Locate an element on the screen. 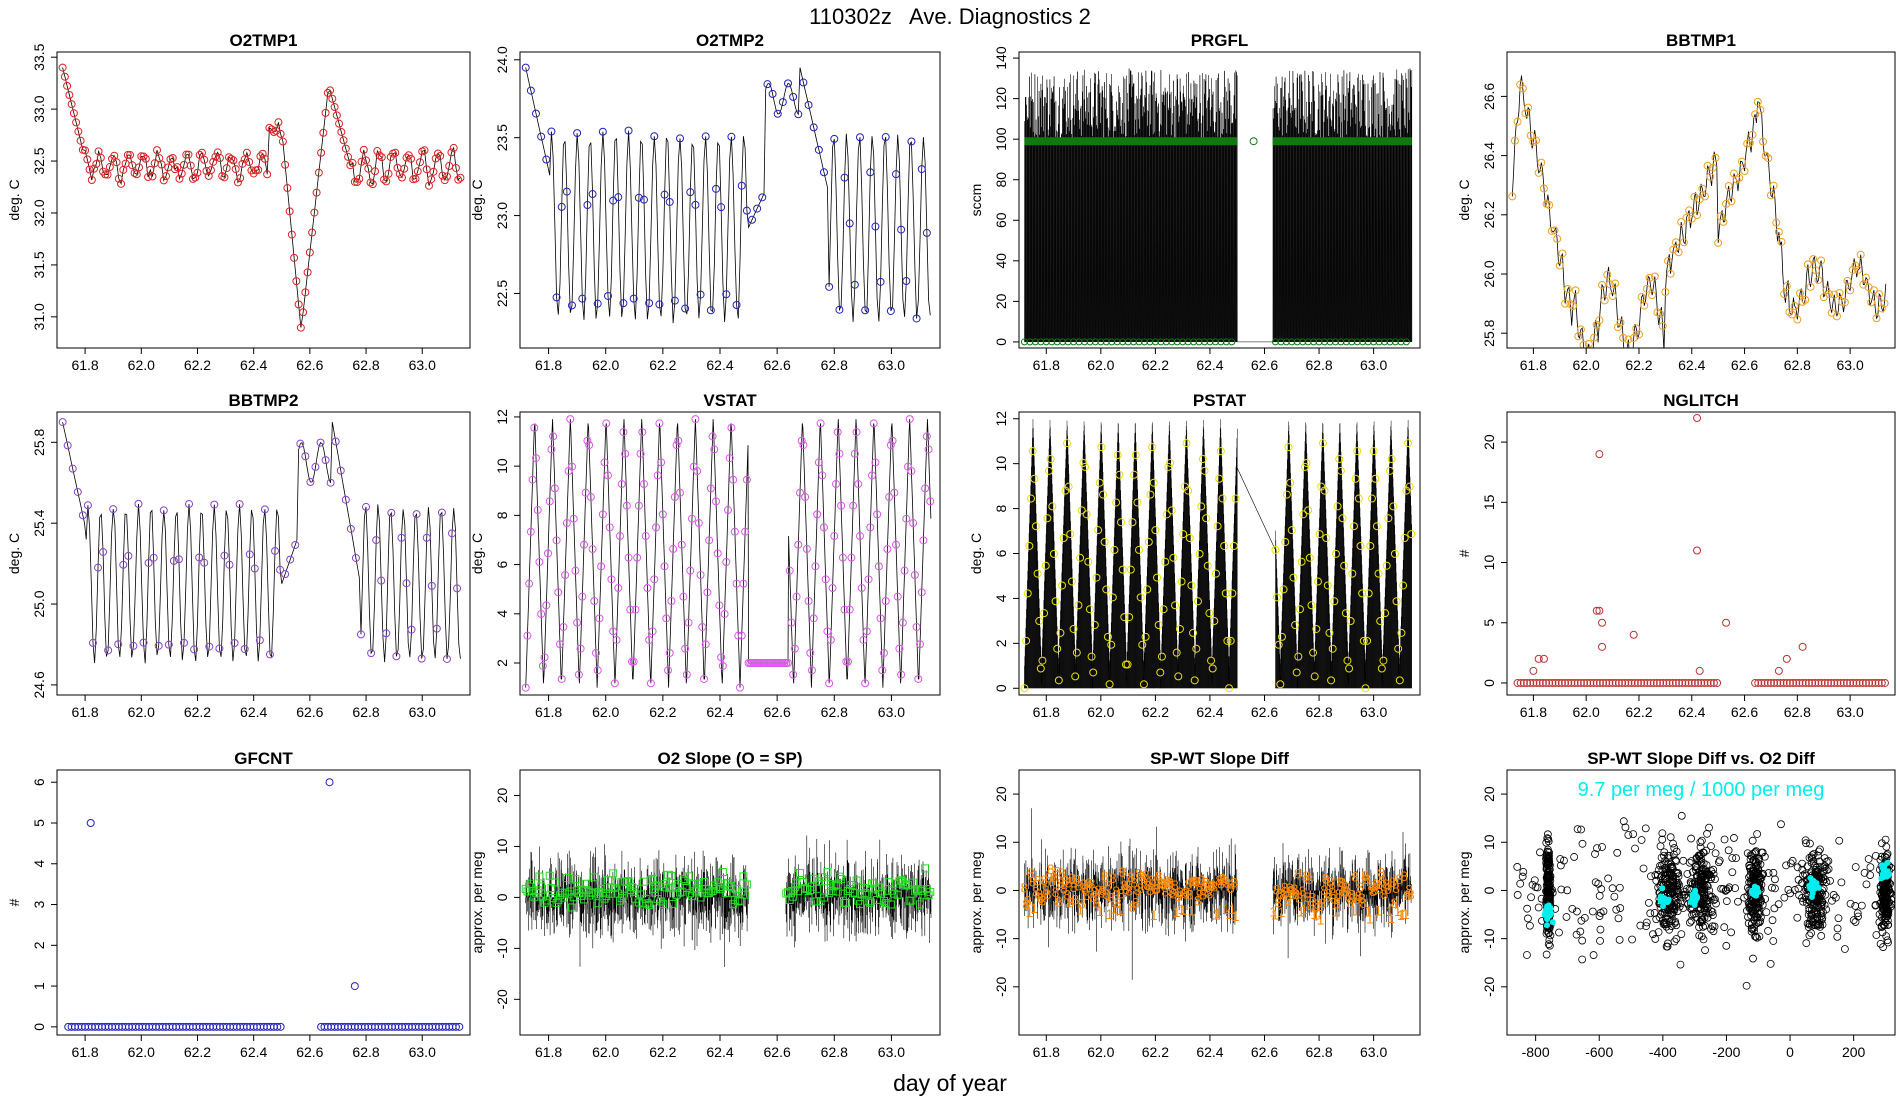  panel-title: O2TMP2 is located at coordinates (730, 40).